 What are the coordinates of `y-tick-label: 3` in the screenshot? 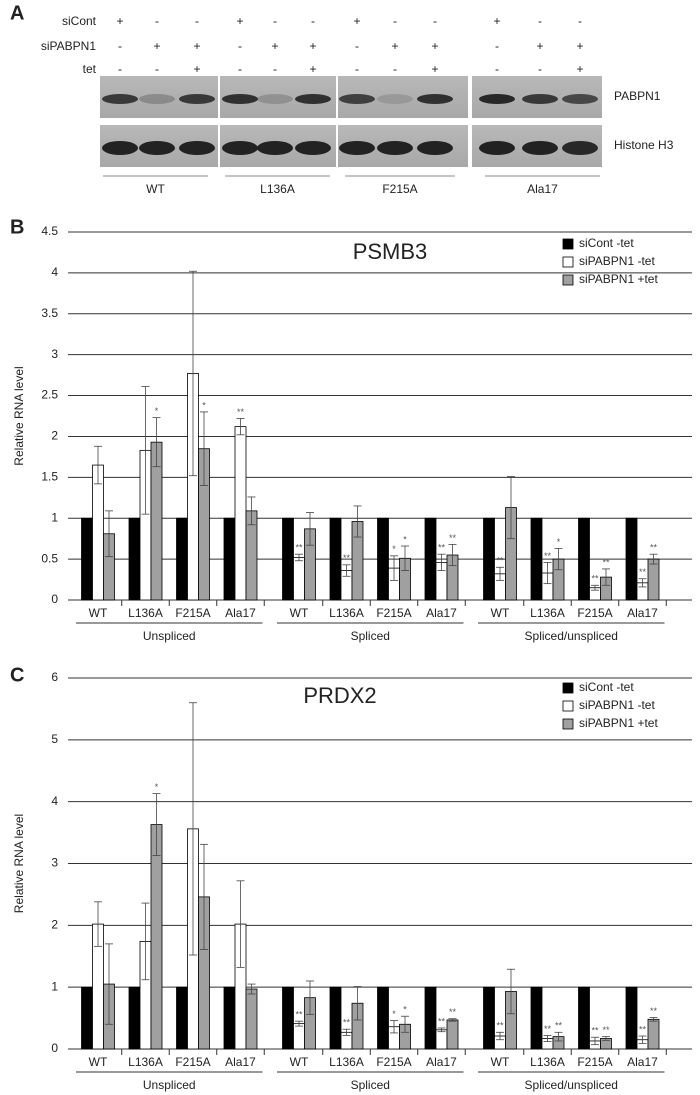 It's located at (54, 354).